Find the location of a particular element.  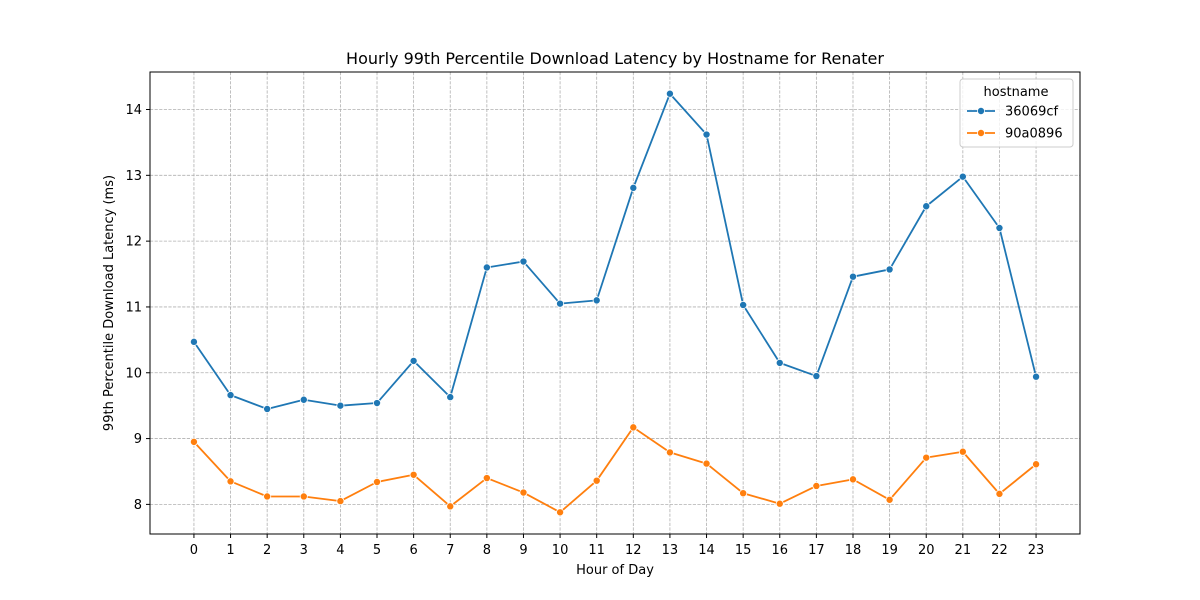

legend-label: 36069cf is located at coordinates (1032, 112).